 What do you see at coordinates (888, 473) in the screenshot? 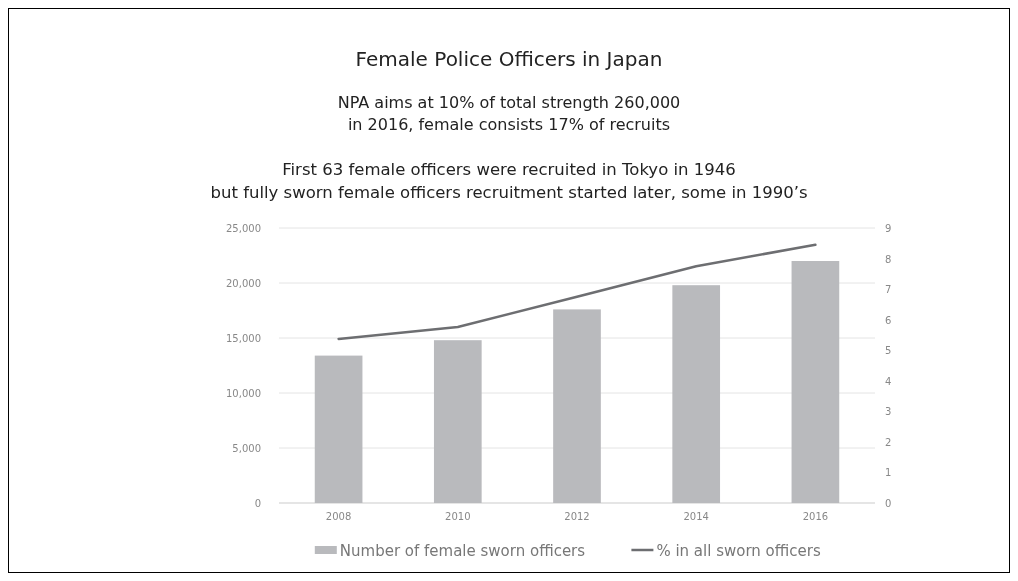
I see `y2-tick-label: 1` at bounding box center [888, 473].